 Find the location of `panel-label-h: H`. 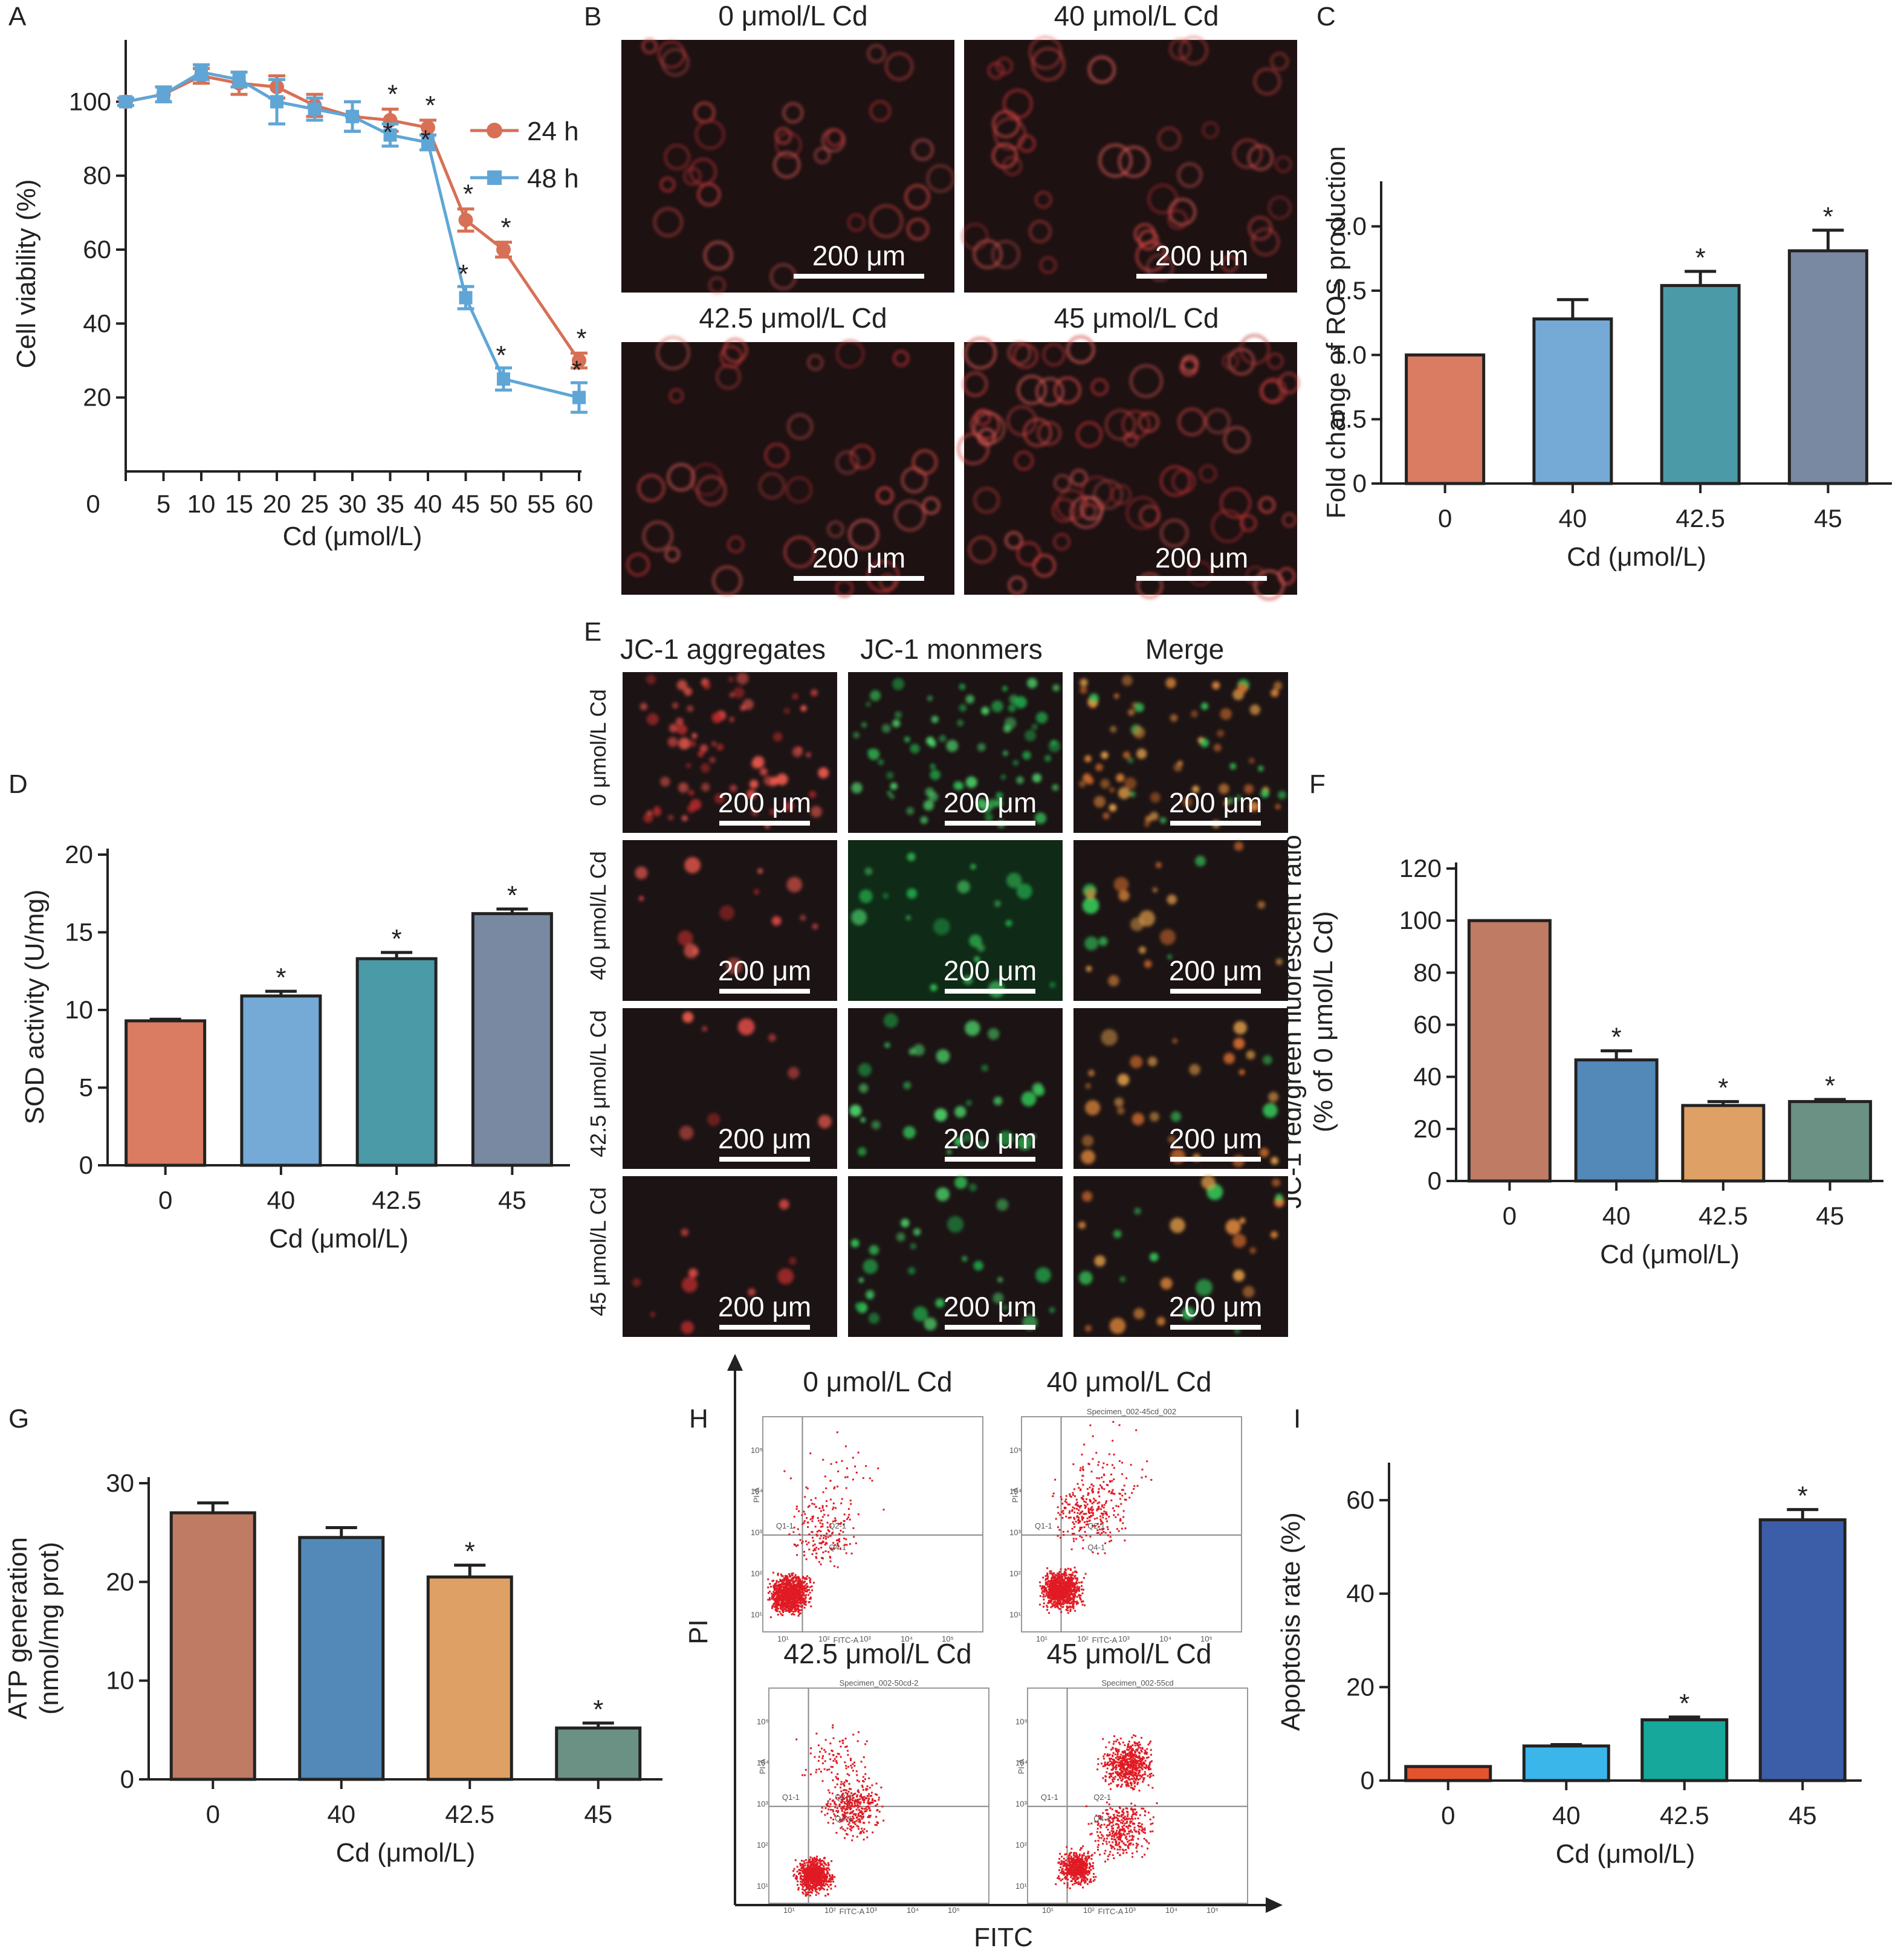

panel-label-h: H is located at coordinates (698, 1419).